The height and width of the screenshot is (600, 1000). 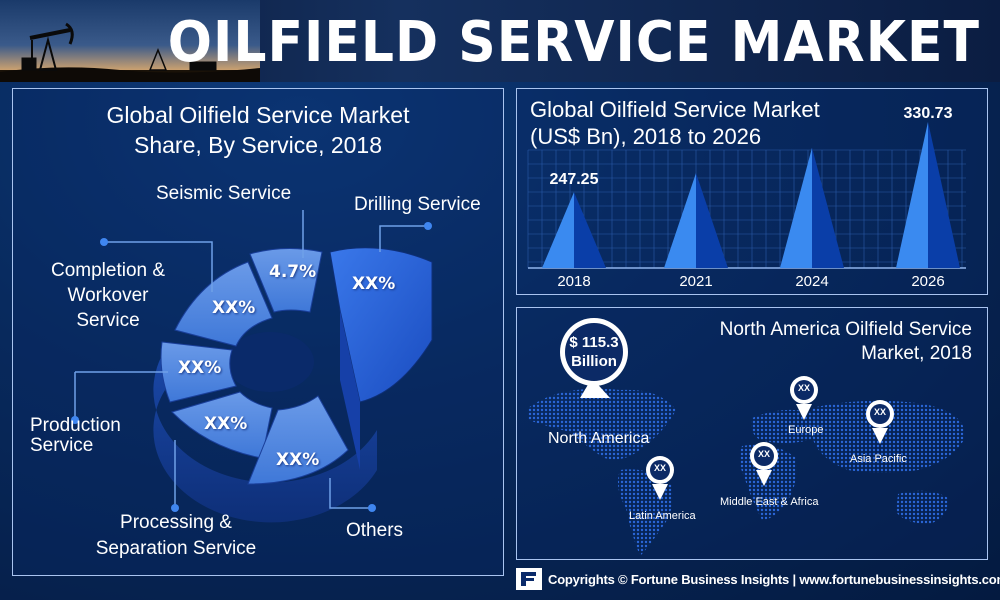 I want to click on middle-east-africa-value: XX, so click(x=763, y=454).